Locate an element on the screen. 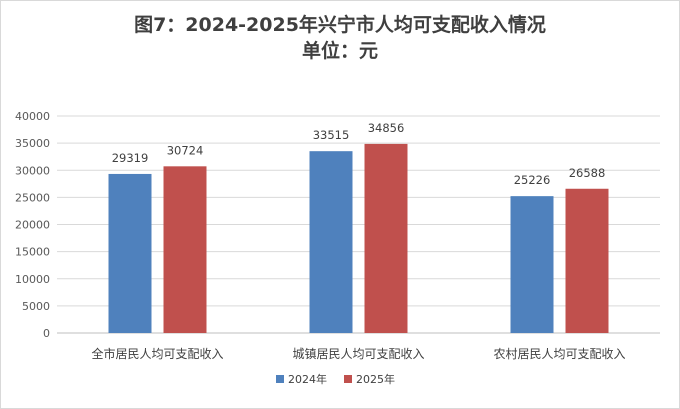  data-label: 29319 is located at coordinates (130, 158).